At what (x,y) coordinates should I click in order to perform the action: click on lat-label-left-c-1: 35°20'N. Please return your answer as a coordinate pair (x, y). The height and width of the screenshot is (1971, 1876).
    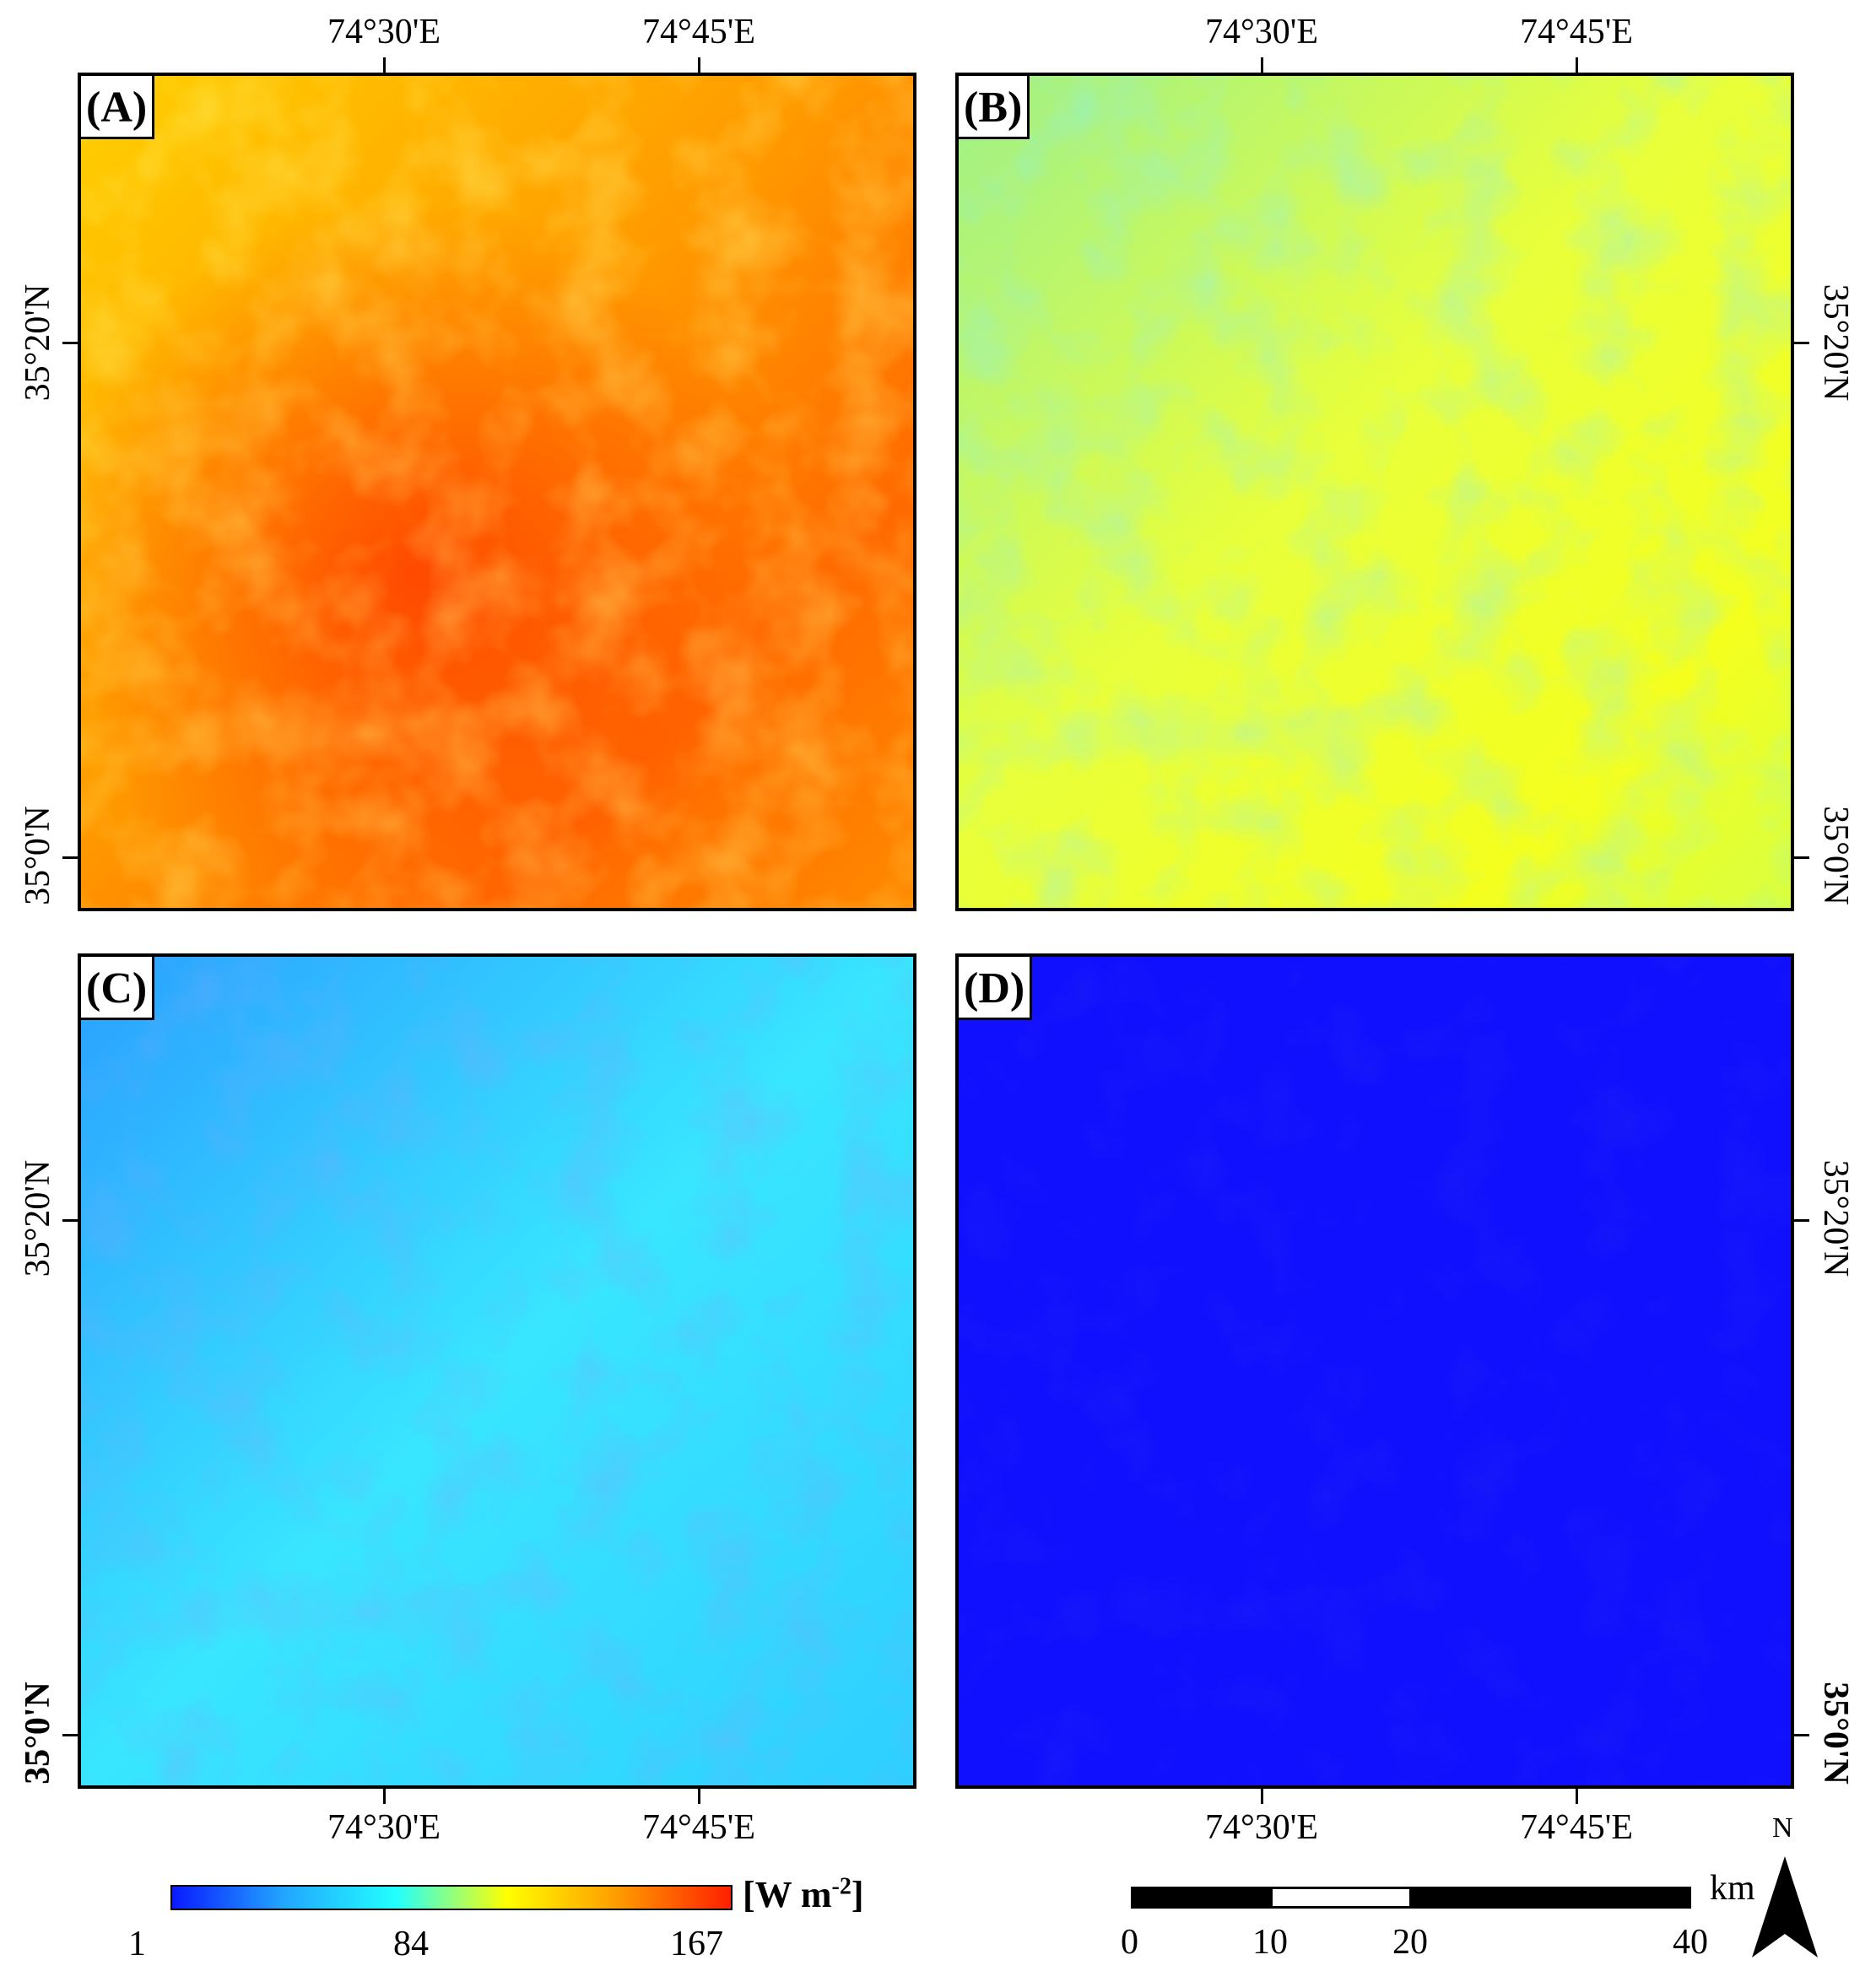
    Looking at the image, I should click on (38, 1218).